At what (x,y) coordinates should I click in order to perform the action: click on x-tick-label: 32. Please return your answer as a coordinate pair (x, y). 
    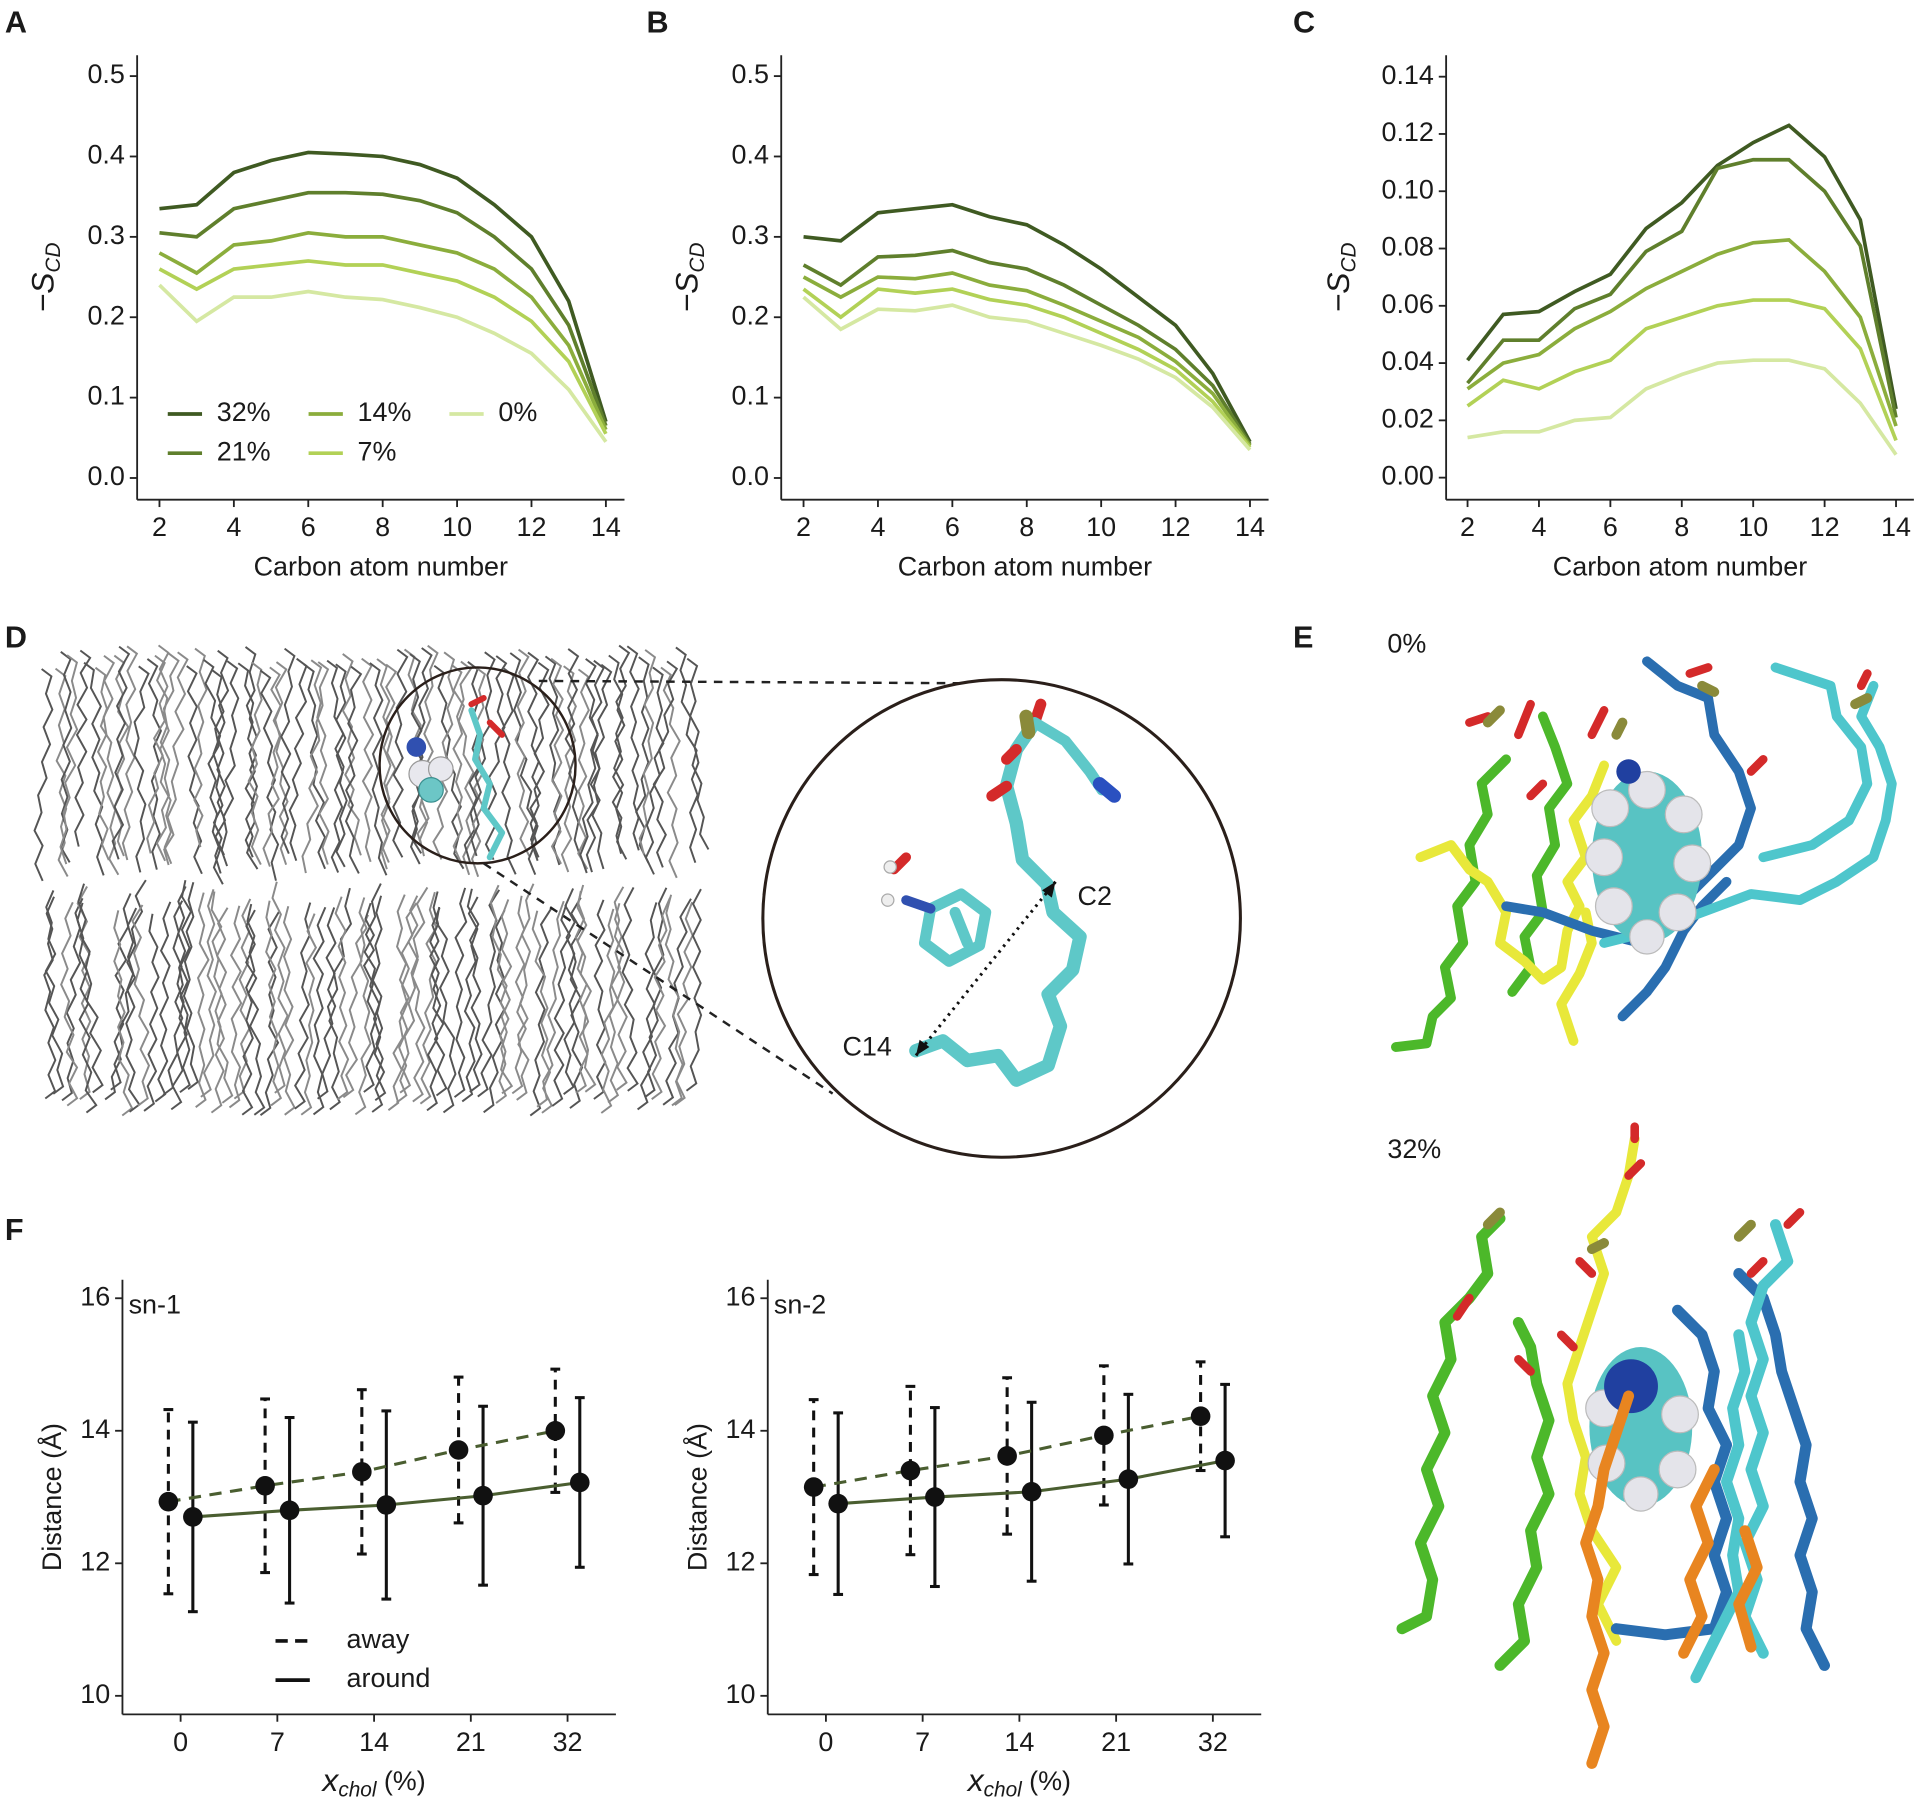
    Looking at the image, I should click on (568, 1742).